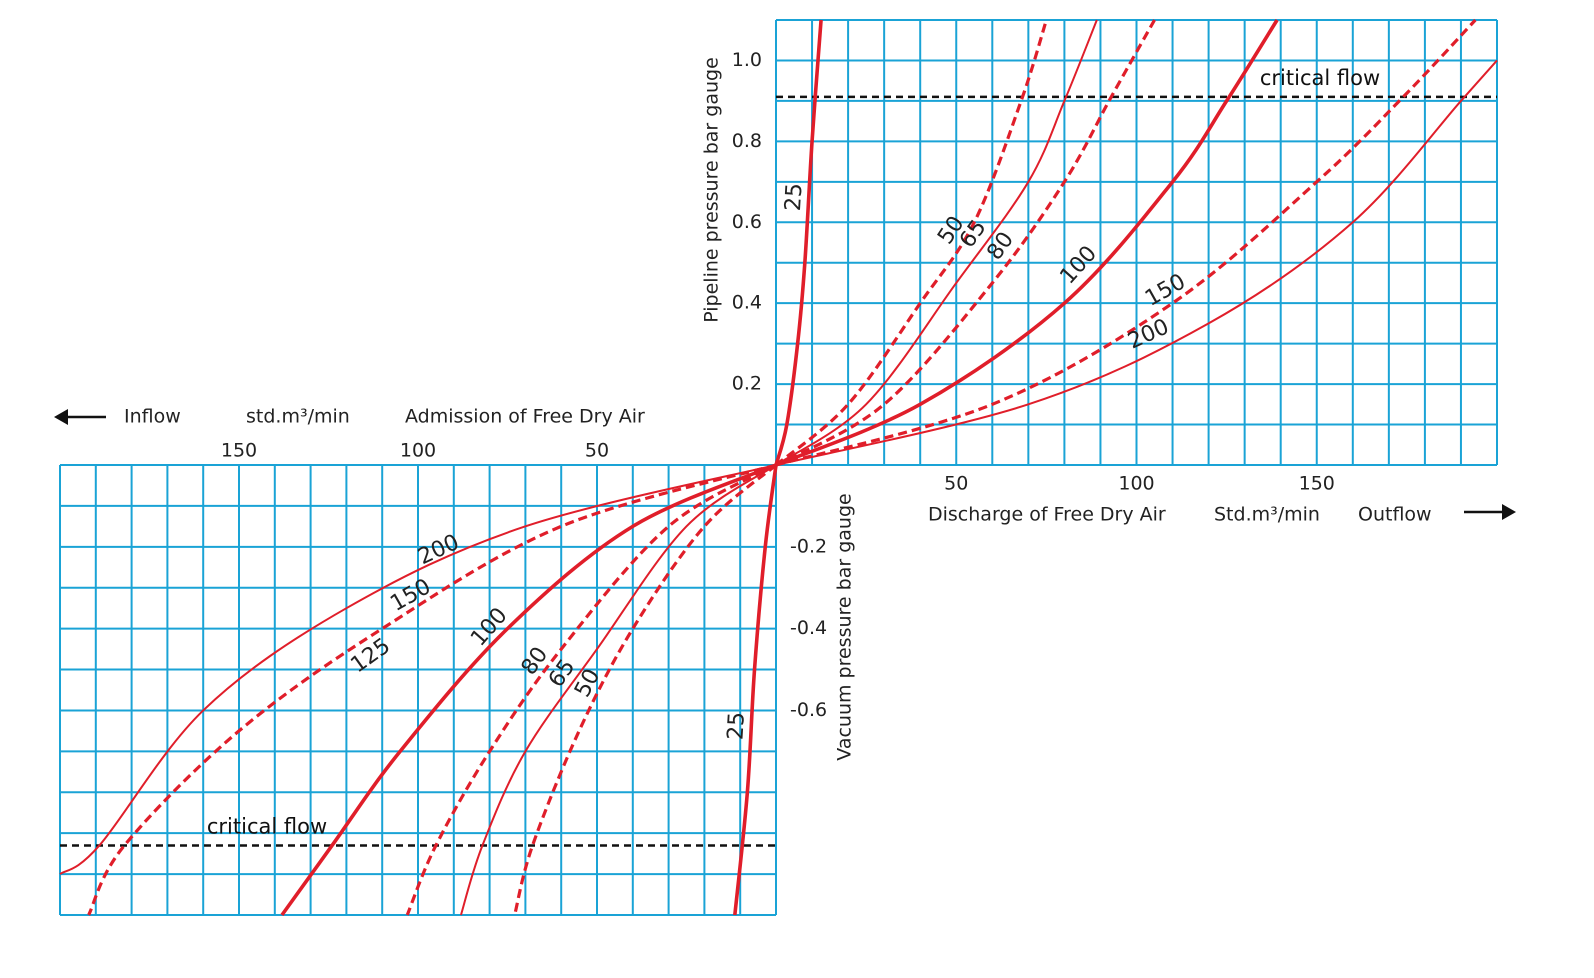  Describe the element at coordinates (1509, 512) in the screenshot. I see `outflow-arrowhead` at that location.